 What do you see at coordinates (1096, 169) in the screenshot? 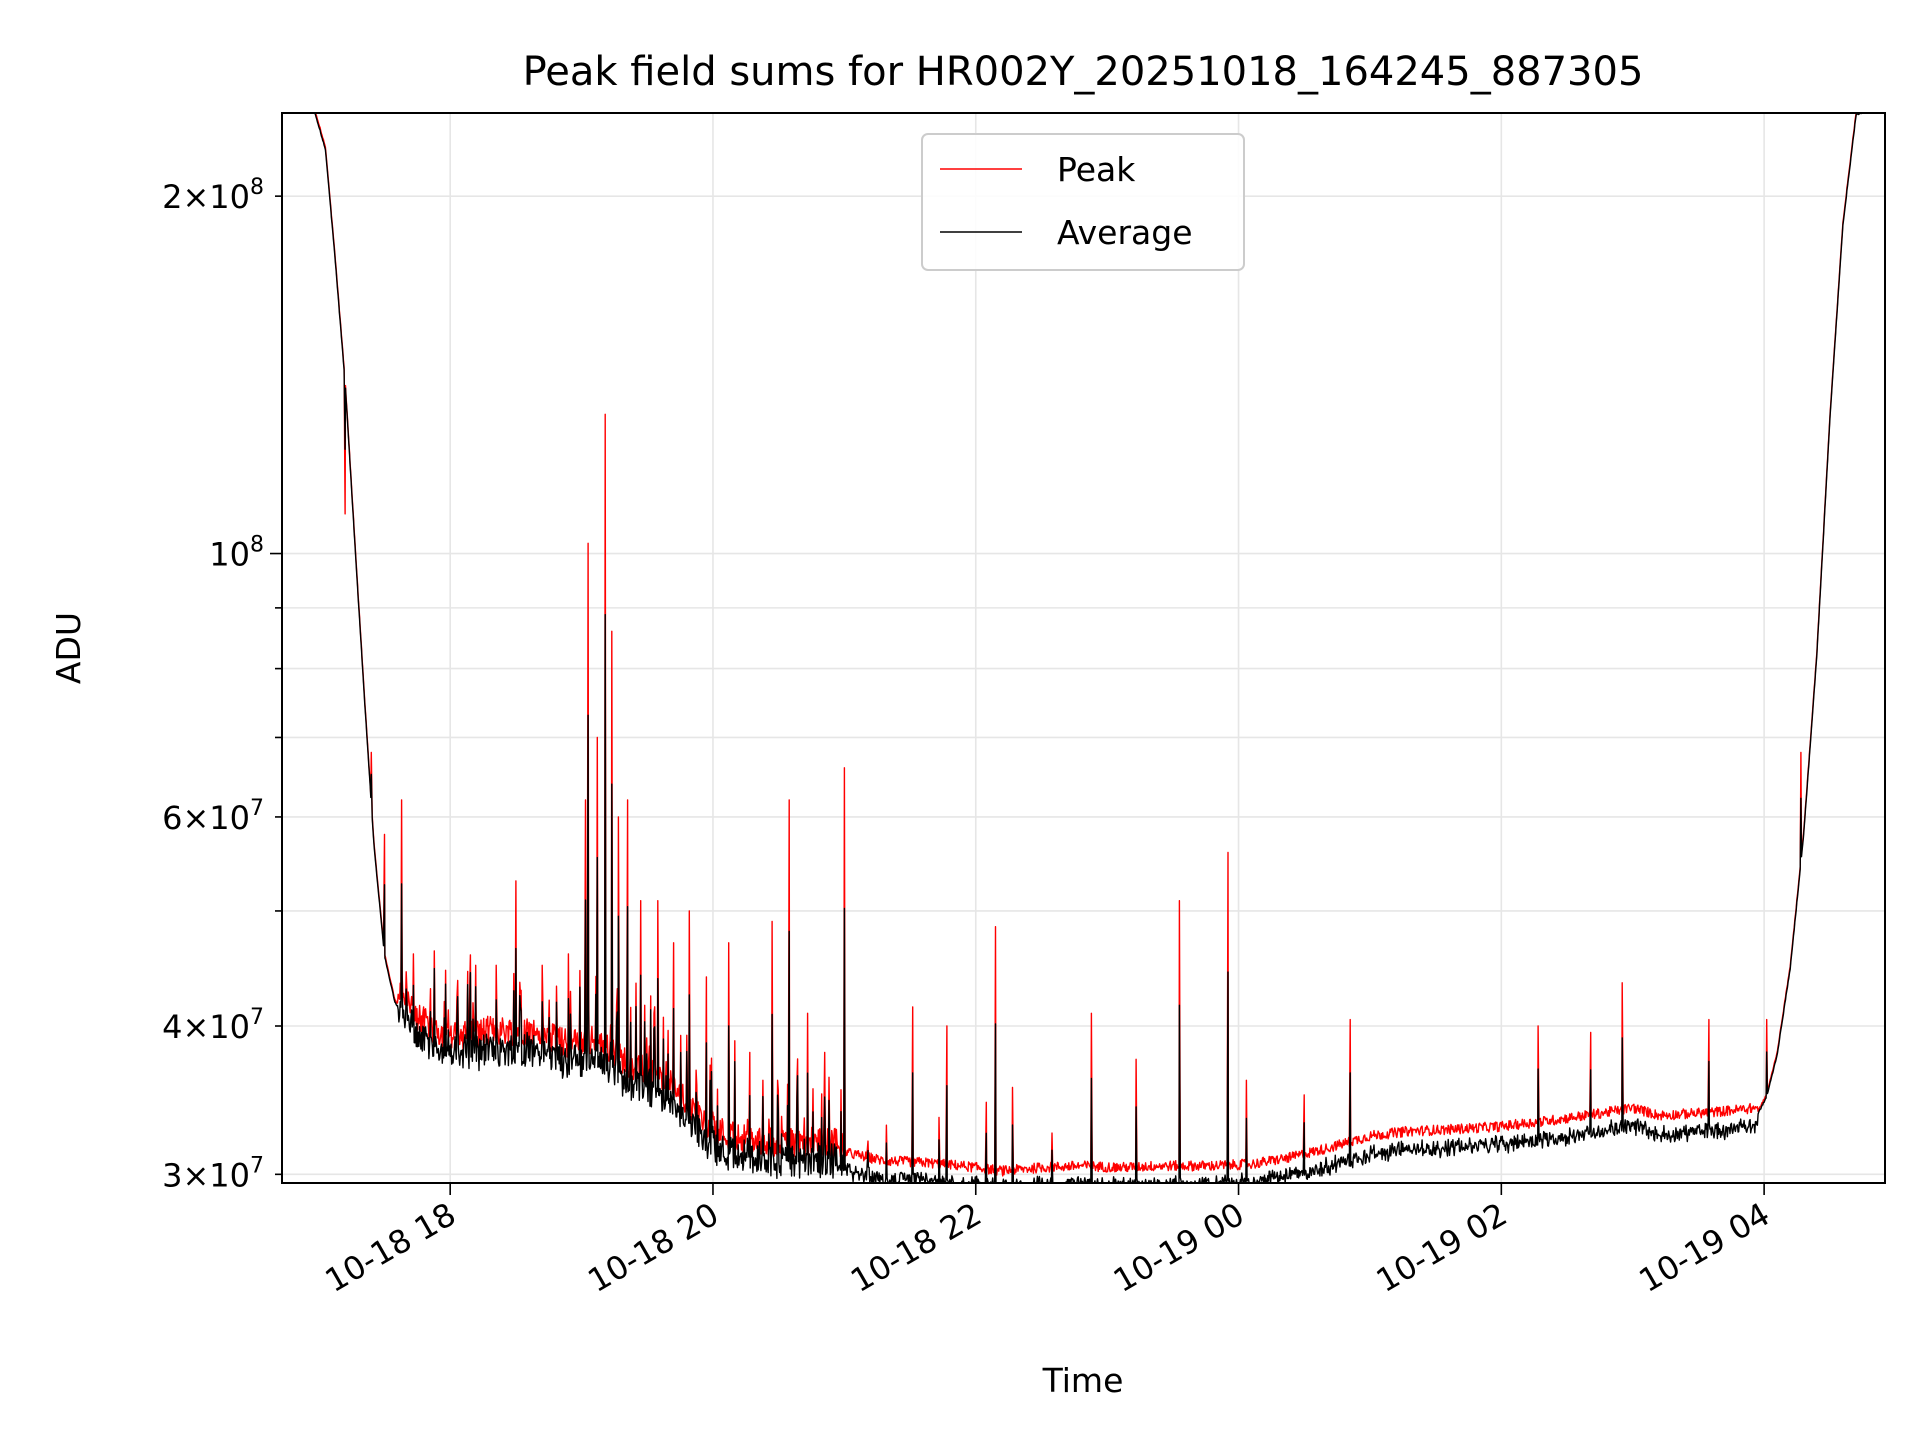
I see `legend-peak-label: Peak` at bounding box center [1096, 169].